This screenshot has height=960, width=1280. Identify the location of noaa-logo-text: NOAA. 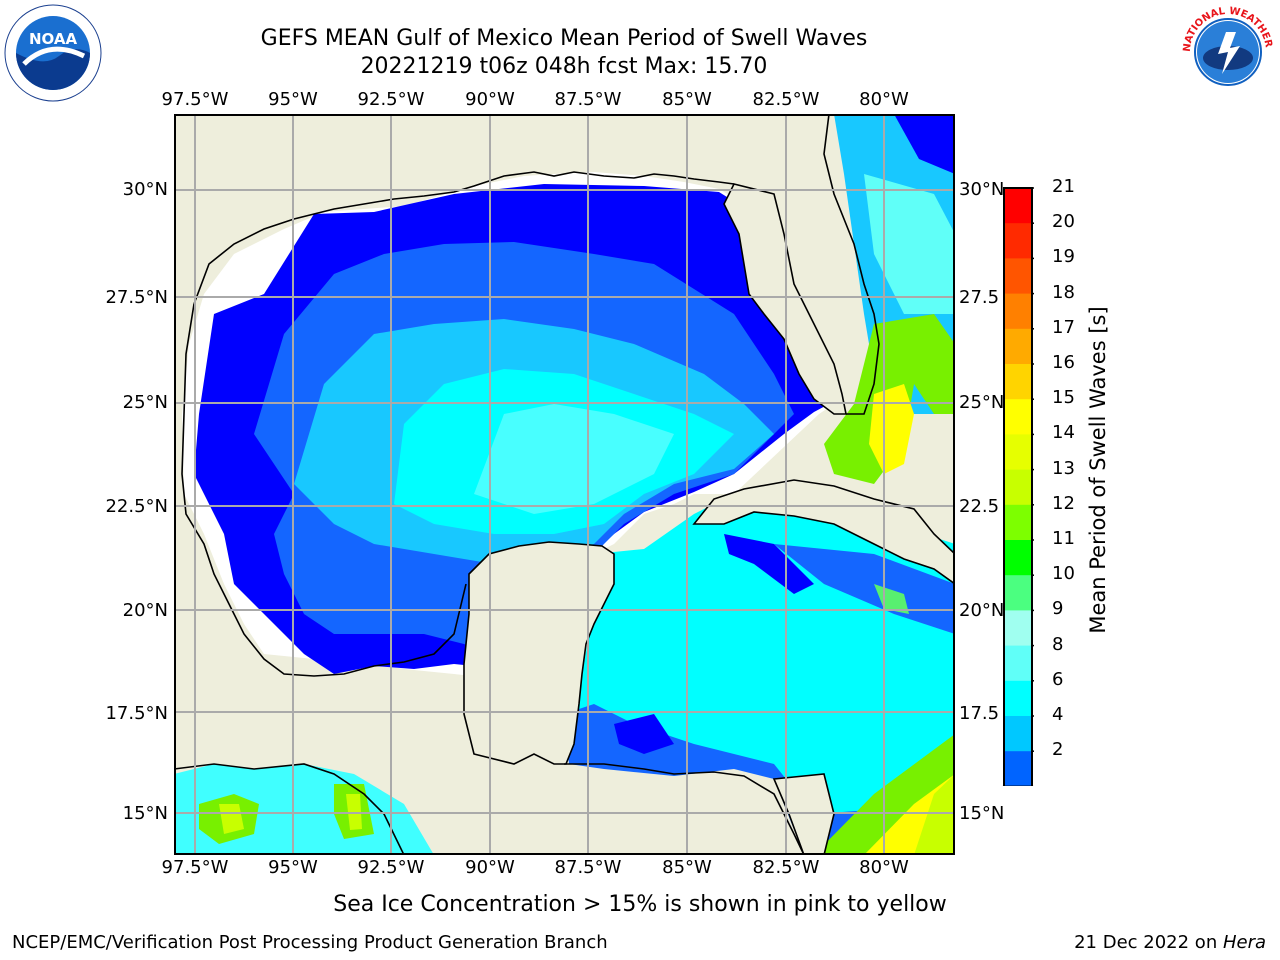
(53, 39).